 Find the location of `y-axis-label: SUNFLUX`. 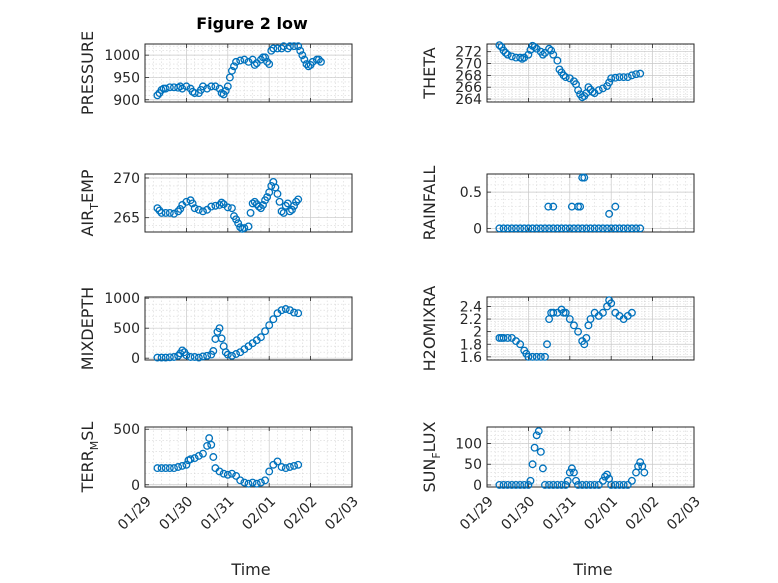

y-axis-label: SUNFLUX is located at coordinates (431, 456).